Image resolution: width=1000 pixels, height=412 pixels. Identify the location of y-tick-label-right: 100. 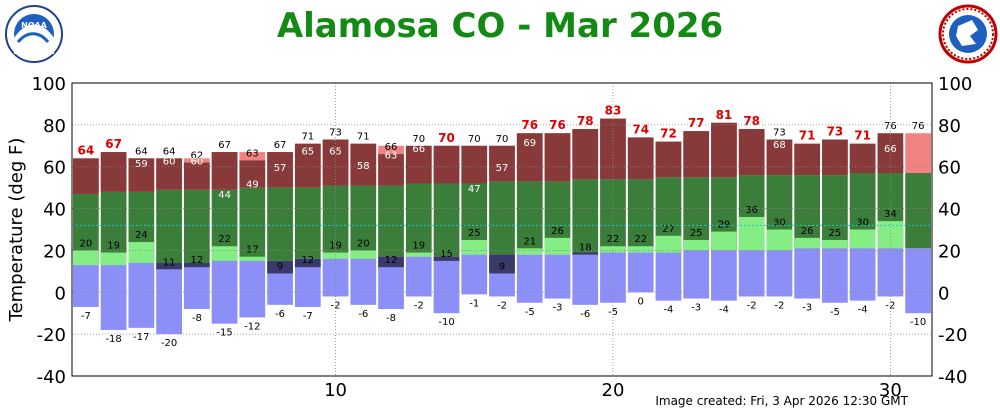
(955, 84).